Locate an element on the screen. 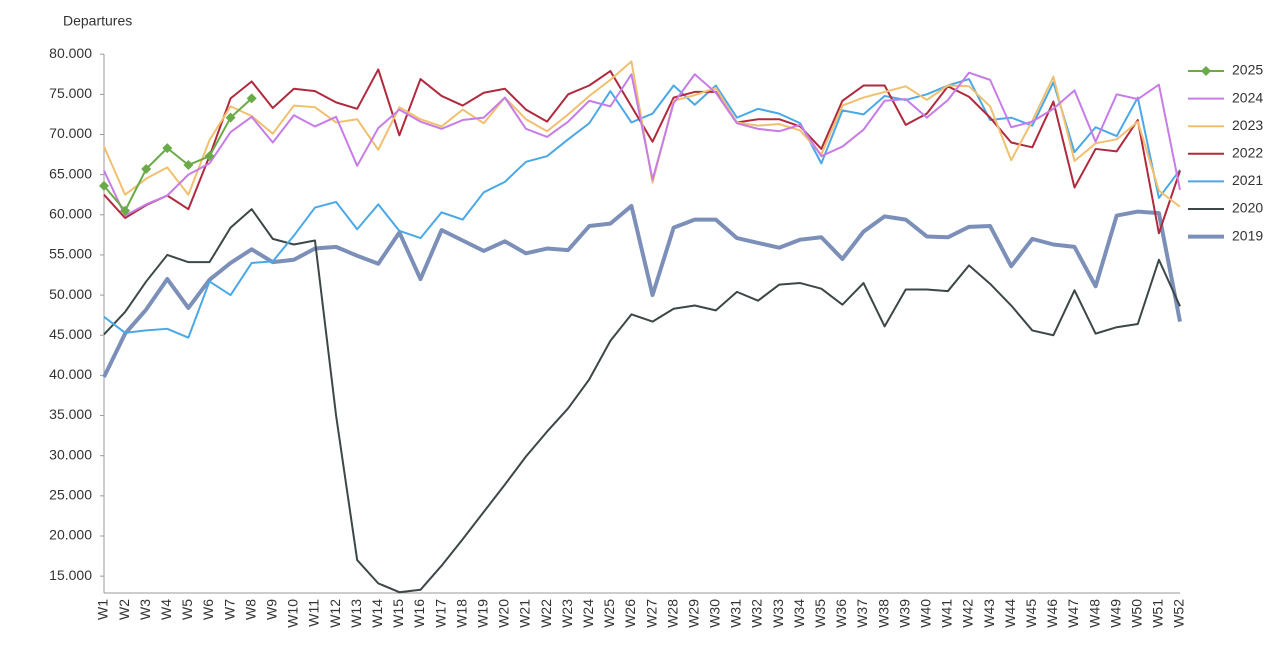 This screenshot has width=1280, height=656. x-tick-label: W30 is located at coordinates (715, 613).